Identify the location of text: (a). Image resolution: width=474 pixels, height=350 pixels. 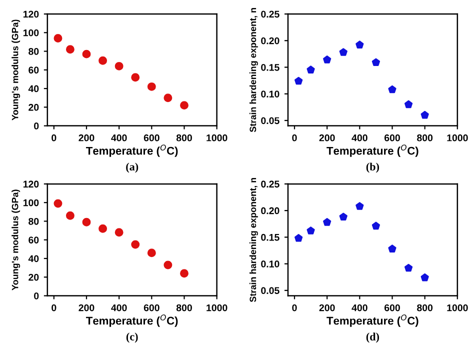
(132, 167).